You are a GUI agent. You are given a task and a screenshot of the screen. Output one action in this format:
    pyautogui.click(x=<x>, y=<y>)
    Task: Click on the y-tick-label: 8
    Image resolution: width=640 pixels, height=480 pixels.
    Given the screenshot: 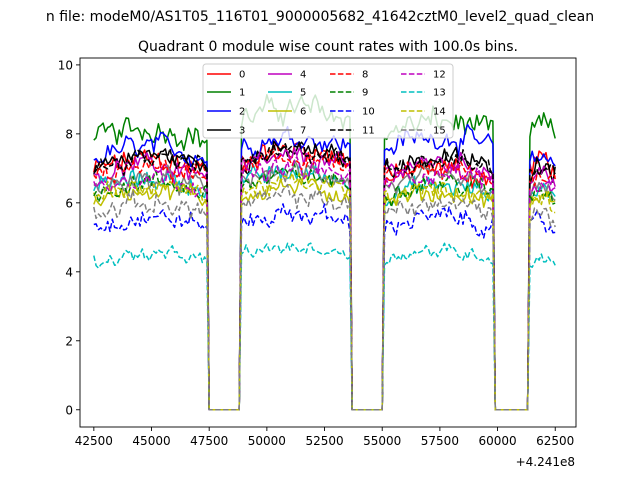 What is the action you would take?
    pyautogui.click(x=69, y=134)
    